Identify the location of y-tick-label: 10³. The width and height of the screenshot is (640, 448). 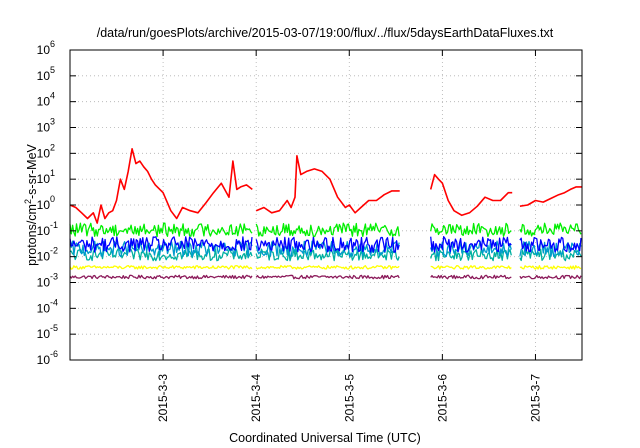
(46, 126).